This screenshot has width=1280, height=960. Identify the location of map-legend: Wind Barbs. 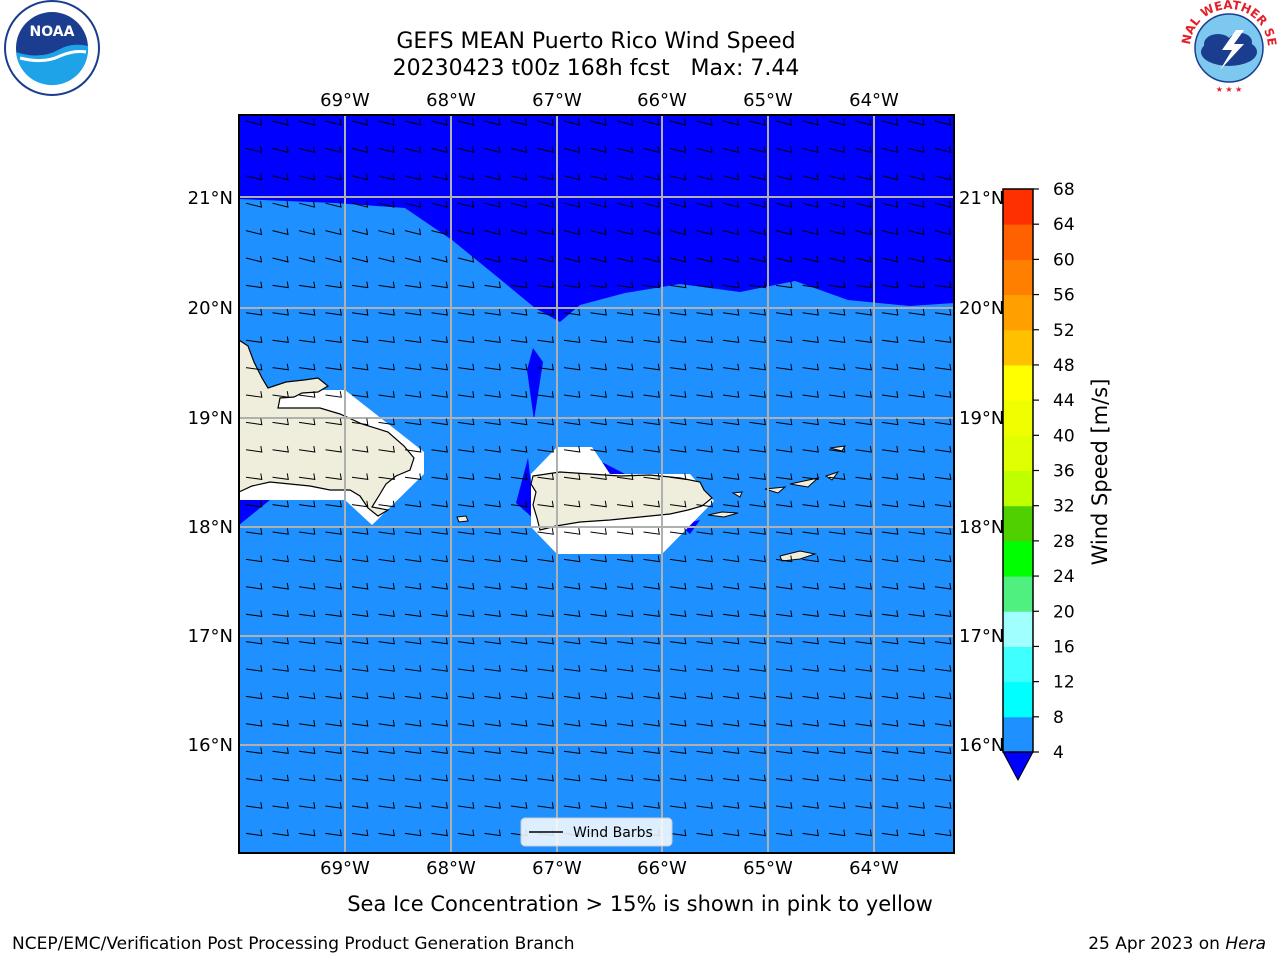
(596, 832).